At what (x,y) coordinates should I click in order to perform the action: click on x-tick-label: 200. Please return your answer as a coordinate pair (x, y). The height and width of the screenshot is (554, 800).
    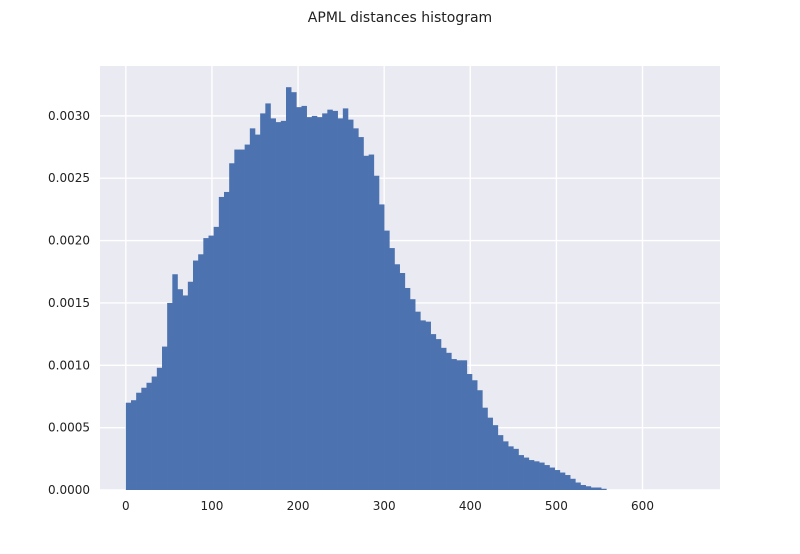
    Looking at the image, I should click on (298, 506).